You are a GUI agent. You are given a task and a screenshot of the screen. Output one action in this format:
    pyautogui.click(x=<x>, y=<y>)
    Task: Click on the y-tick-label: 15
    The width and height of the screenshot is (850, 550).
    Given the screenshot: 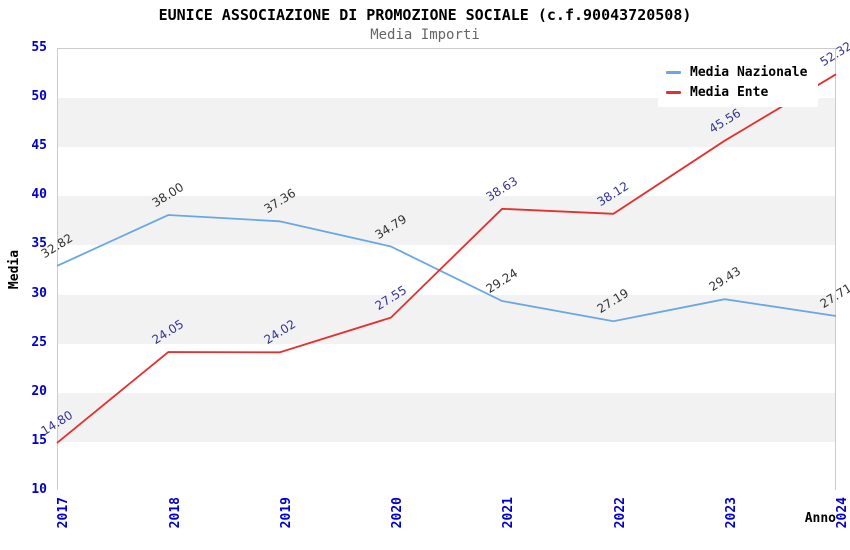 What is the action you would take?
    pyautogui.click(x=39, y=440)
    